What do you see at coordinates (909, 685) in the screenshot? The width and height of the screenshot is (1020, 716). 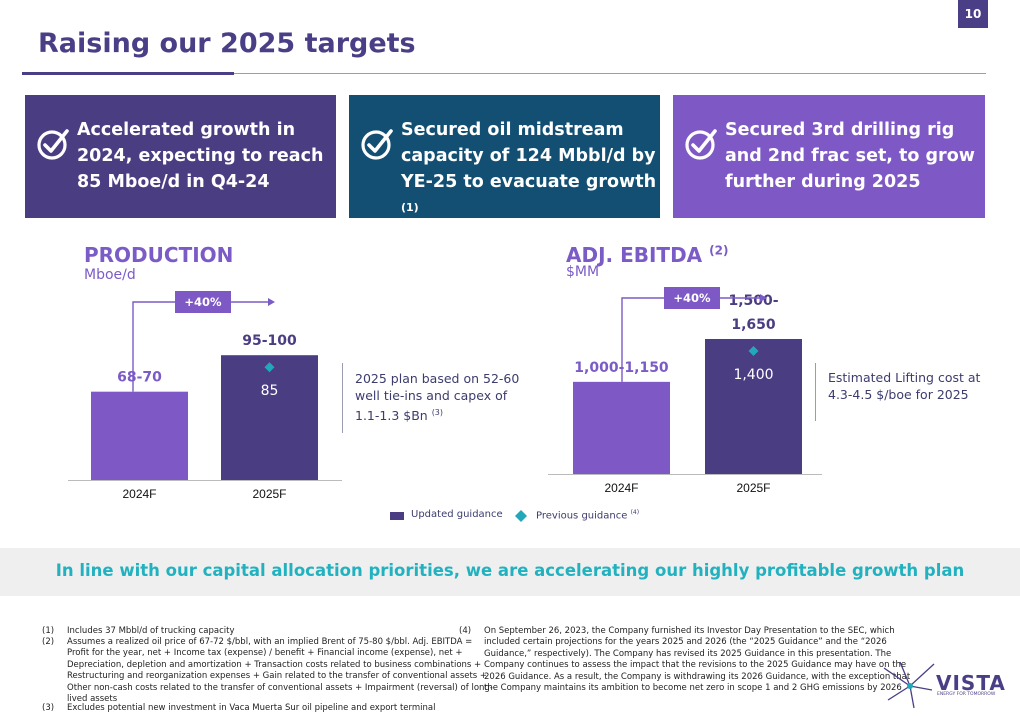 I see `vista-star-logo-icon` at bounding box center [909, 685].